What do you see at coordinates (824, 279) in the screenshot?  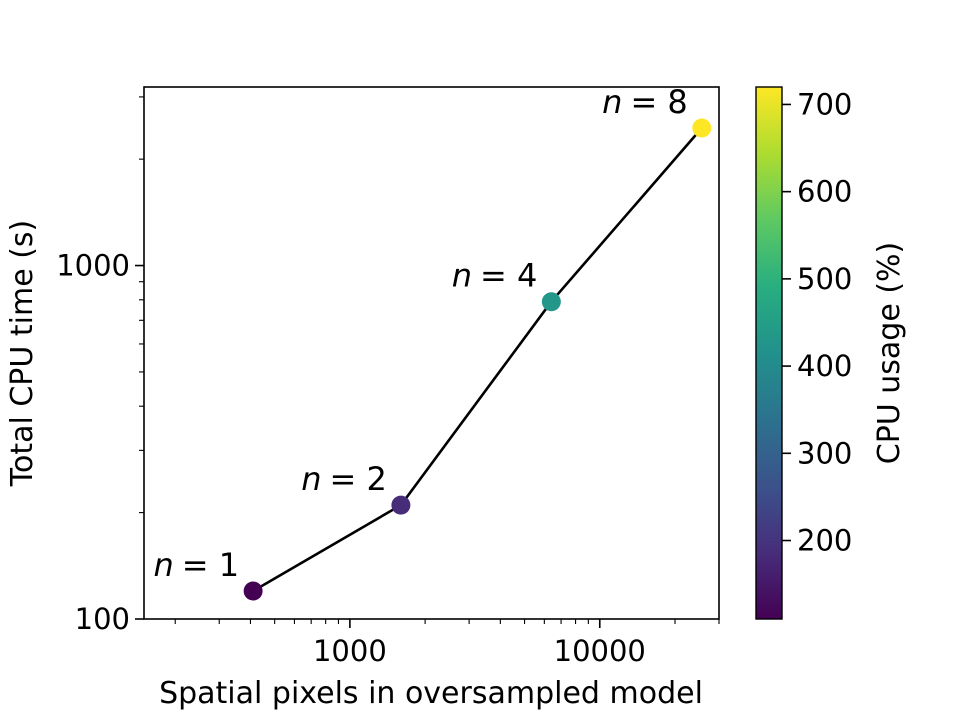 I see `colorbar-tick-label: 500` at bounding box center [824, 279].